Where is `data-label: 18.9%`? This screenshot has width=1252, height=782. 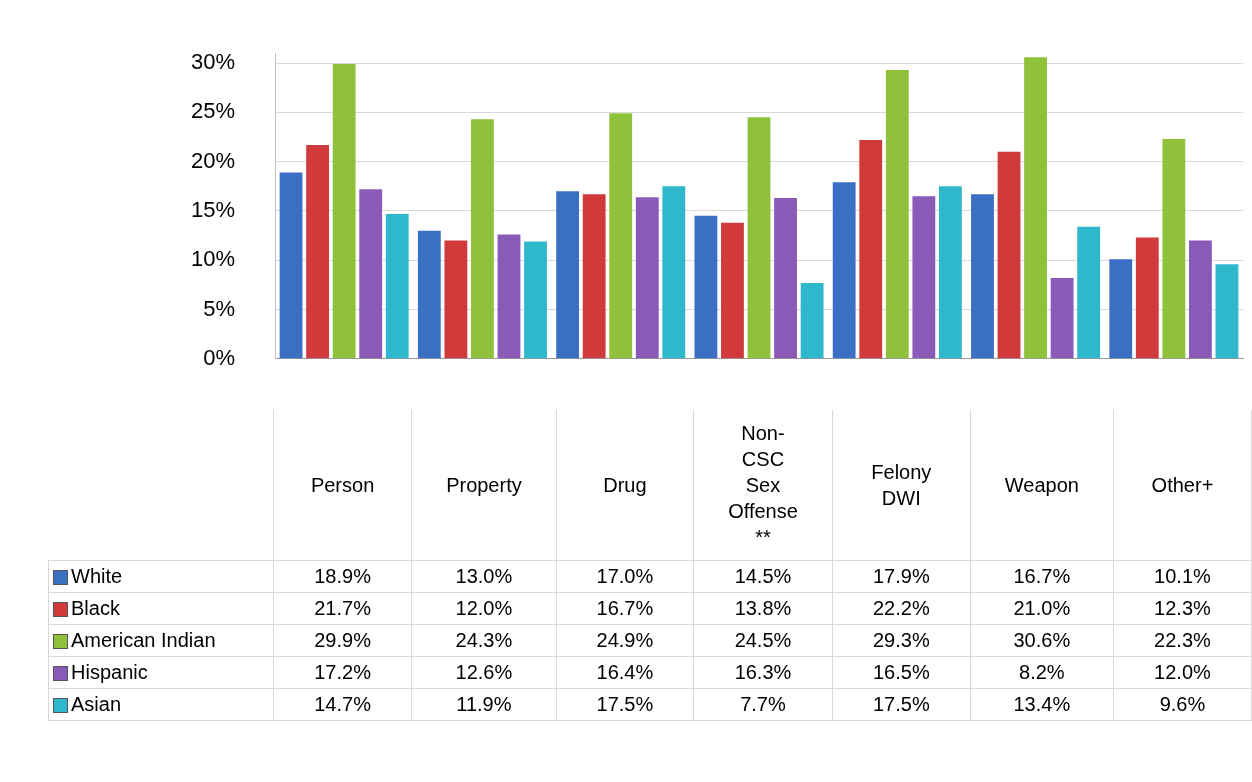 data-label: 18.9% is located at coordinates (342, 576).